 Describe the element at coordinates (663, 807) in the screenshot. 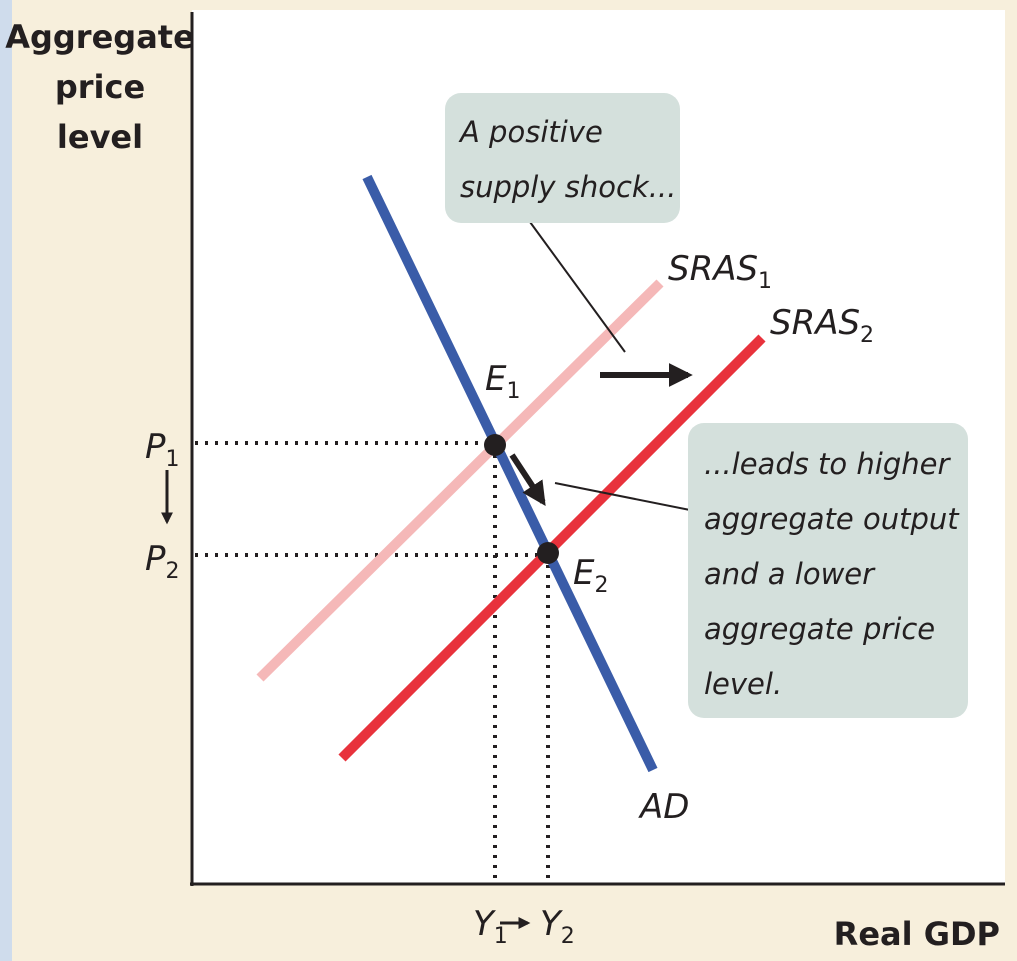

I see `curve-label: AD` at that location.